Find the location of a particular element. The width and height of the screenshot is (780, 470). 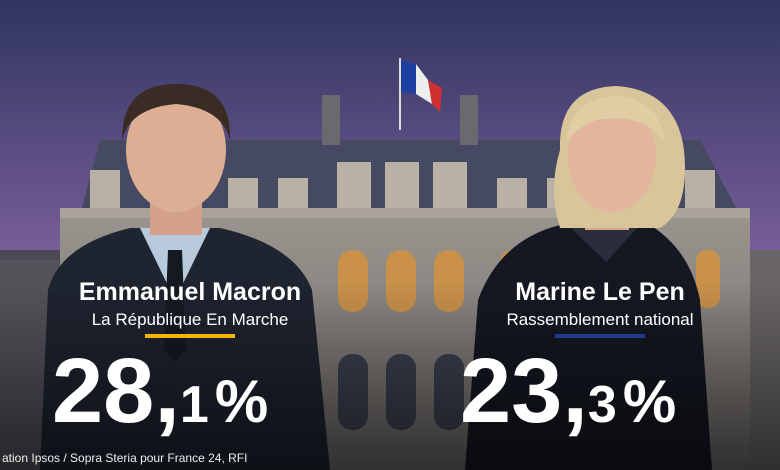

result: 28,1% is located at coordinates (160, 391).